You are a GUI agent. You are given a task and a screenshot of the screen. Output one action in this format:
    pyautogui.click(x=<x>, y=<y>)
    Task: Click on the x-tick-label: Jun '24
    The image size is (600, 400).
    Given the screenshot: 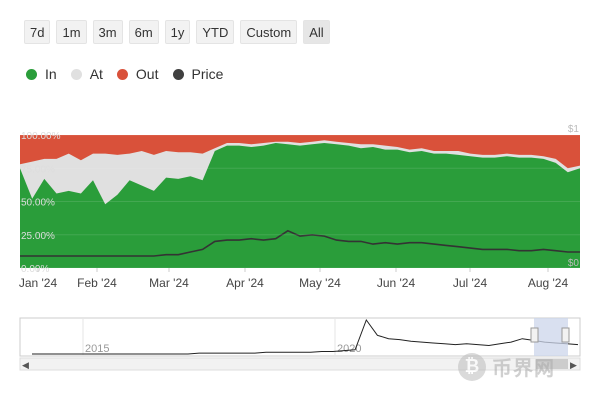 What is the action you would take?
    pyautogui.click(x=396, y=283)
    